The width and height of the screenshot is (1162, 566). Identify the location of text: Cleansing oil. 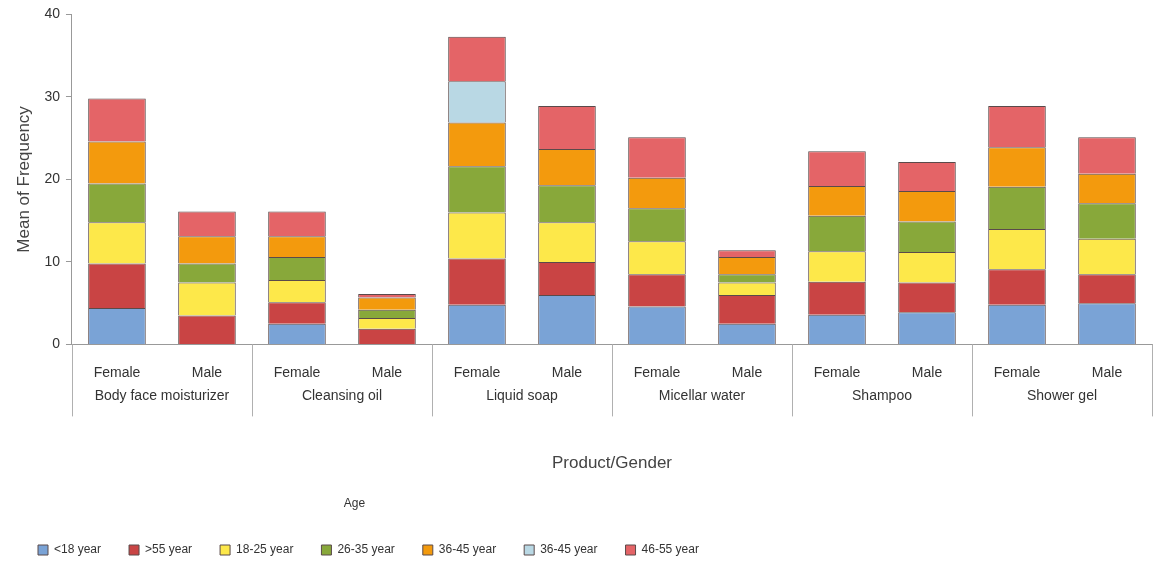
(342, 395).